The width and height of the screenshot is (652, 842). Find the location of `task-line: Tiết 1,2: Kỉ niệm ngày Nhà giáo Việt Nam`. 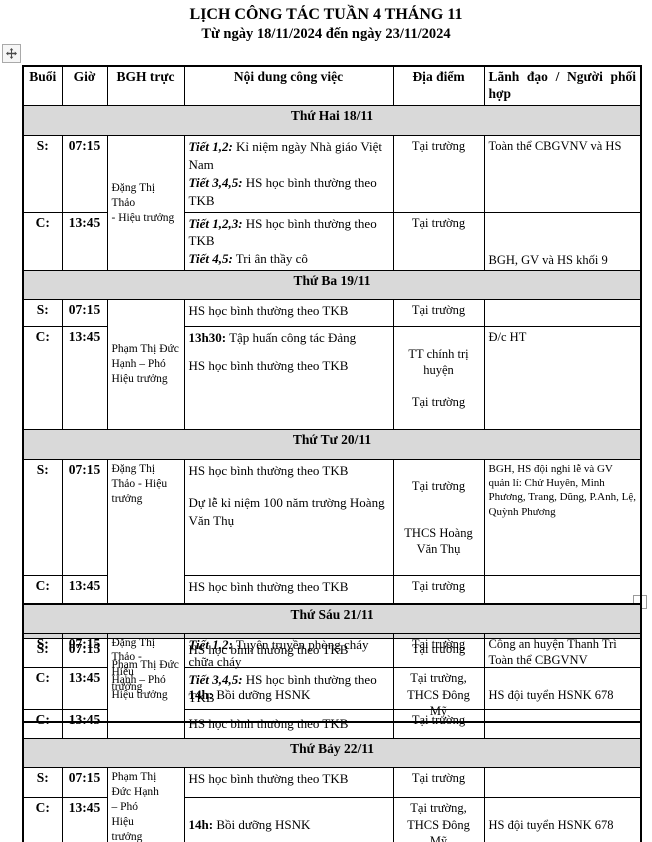

task-line: Tiết 1,2: Kỉ niệm ngày Nhà giáo Việt Nam is located at coordinates (289, 156).